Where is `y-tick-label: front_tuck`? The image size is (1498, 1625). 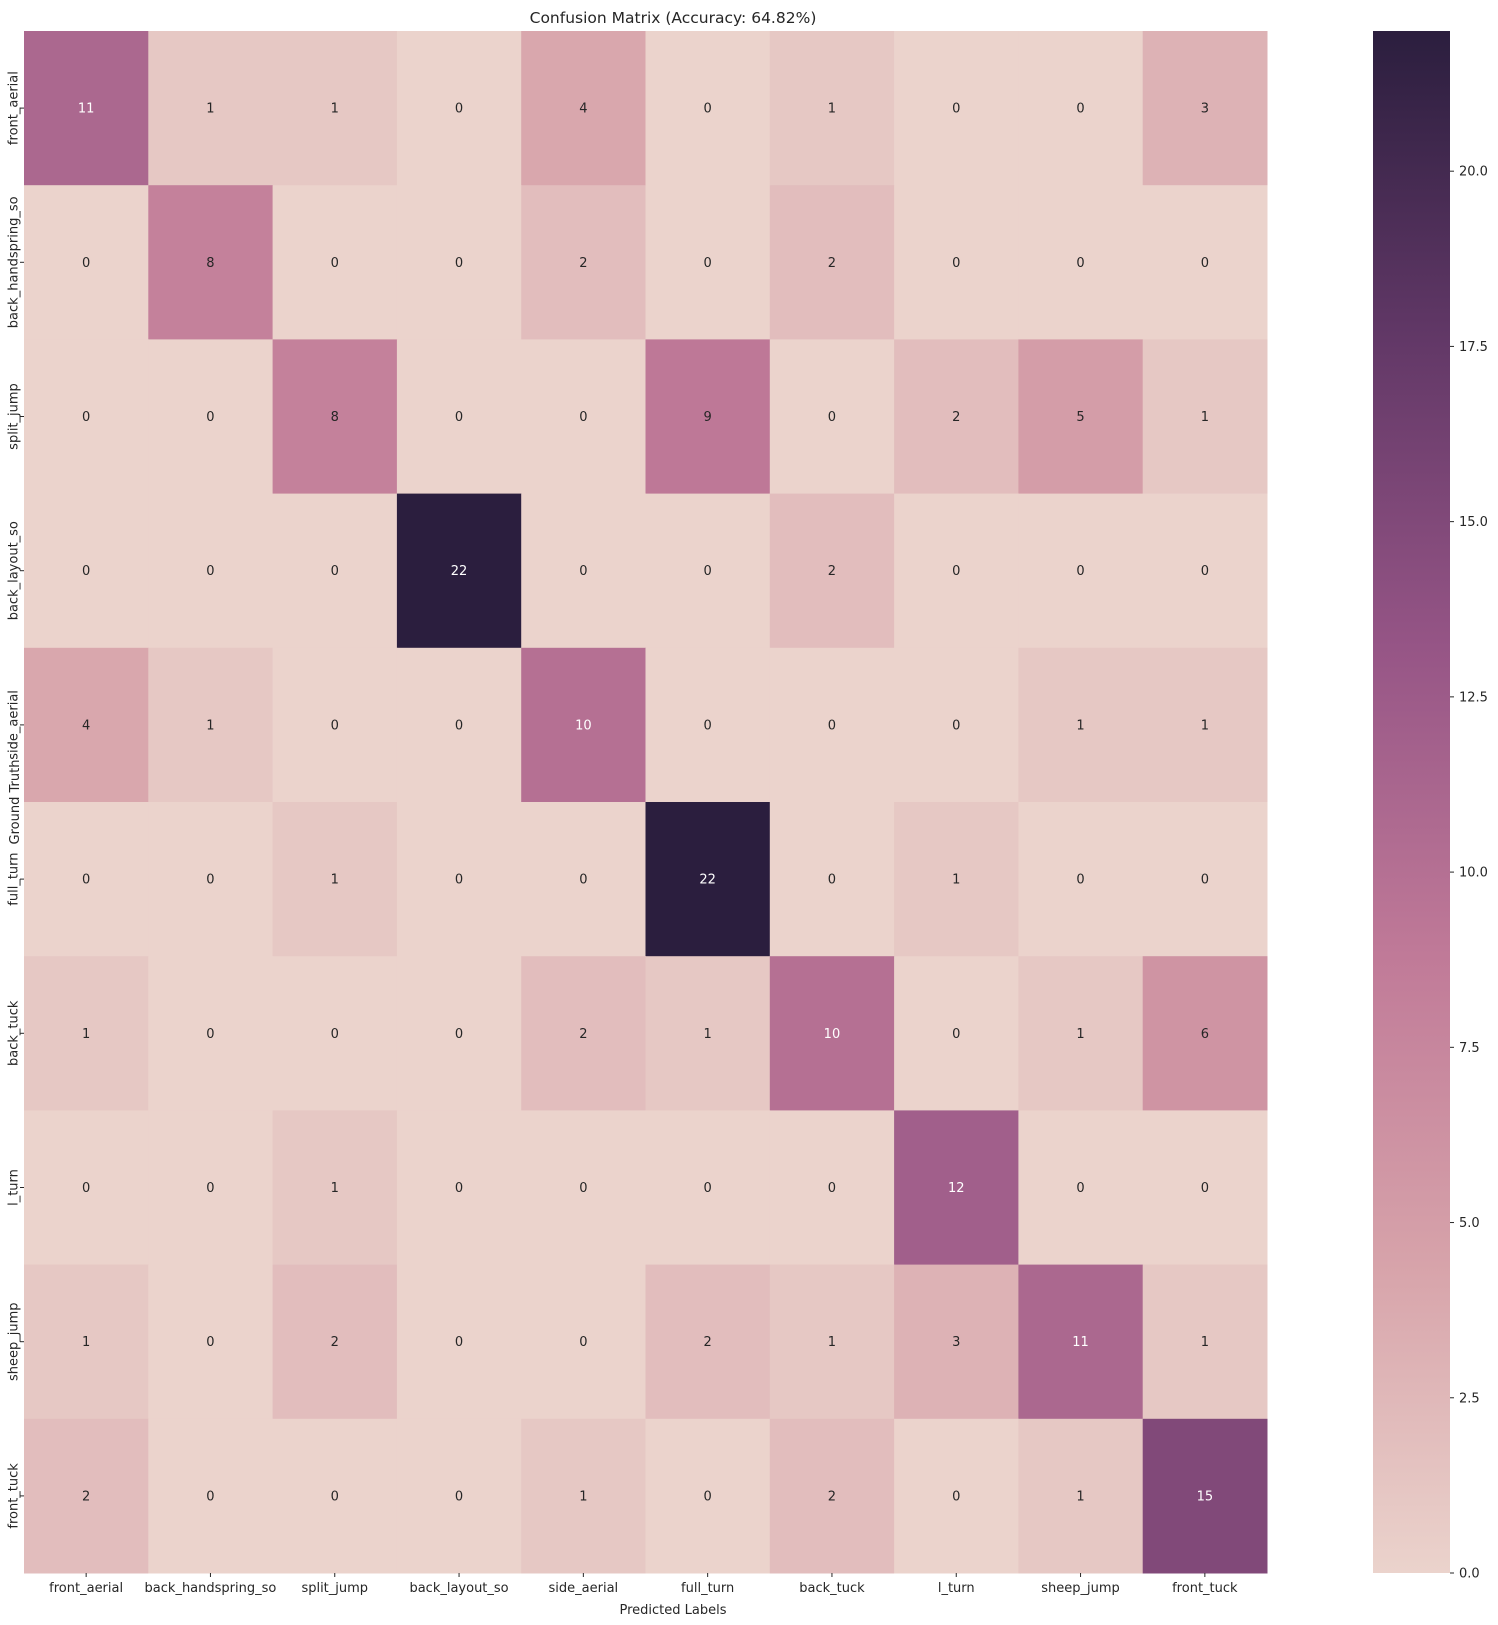
y-tick-label: front_tuck is located at coordinates (14, 1496).